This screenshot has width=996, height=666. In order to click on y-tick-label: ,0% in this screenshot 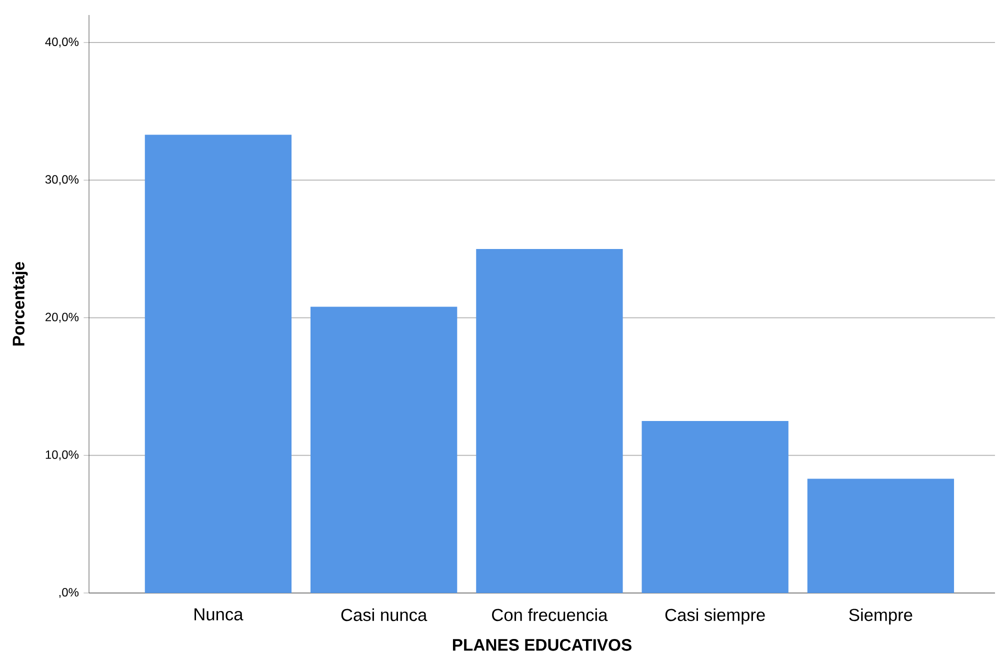, I will do `click(69, 593)`.